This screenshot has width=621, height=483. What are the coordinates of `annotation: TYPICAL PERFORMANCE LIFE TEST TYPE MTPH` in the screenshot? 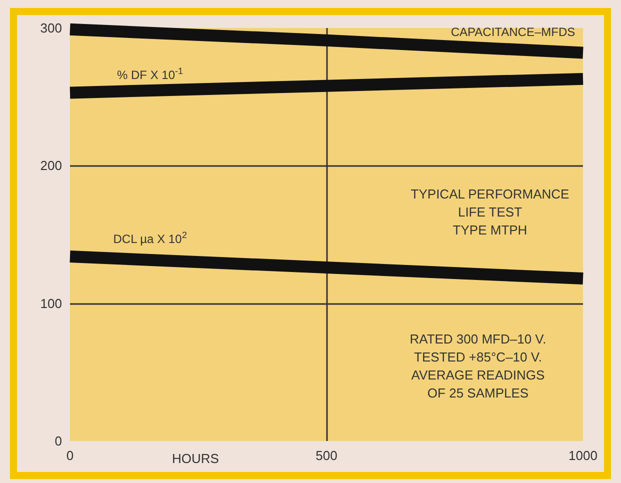 It's located at (490, 212).